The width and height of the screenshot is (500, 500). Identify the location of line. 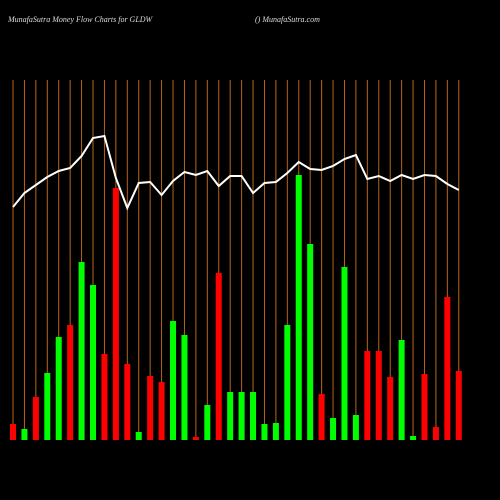
(236, 172).